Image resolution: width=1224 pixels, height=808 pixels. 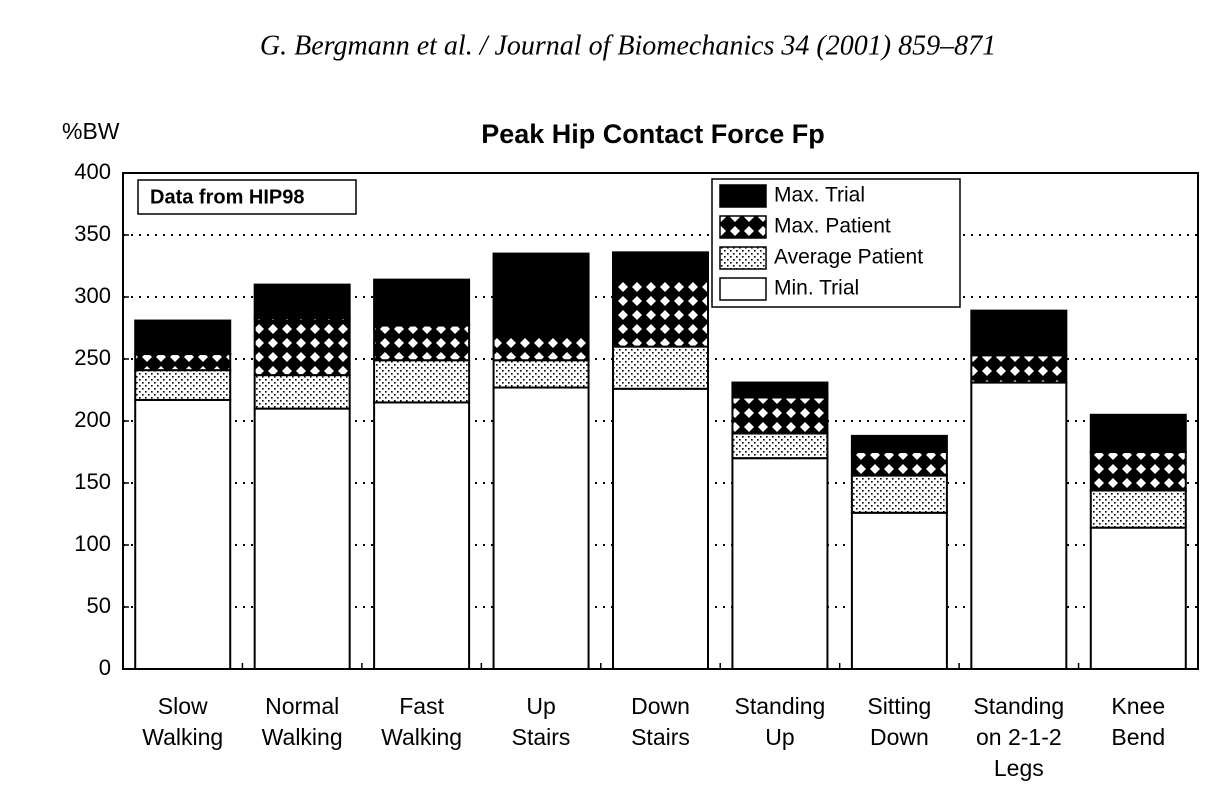 I want to click on x-tick-label: Slow Walking, so click(x=183, y=721).